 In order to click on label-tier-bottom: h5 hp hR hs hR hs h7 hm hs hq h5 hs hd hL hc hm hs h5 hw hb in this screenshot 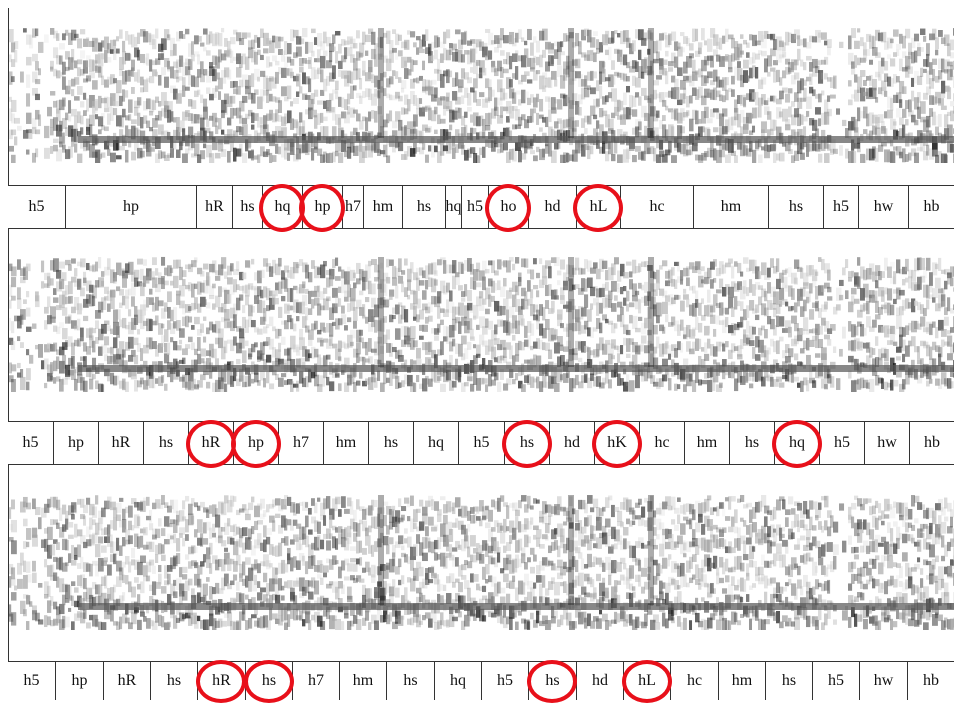, I will do `click(481, 681)`.